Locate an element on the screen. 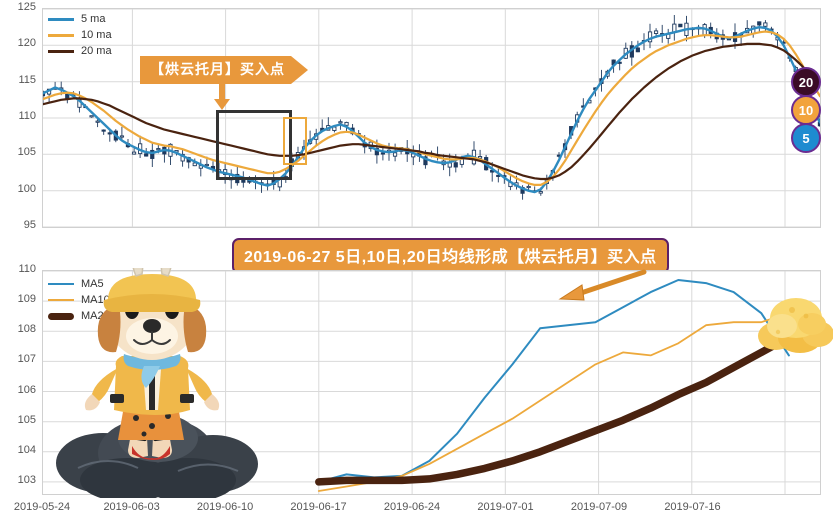 This screenshot has width=833, height=521. legend-label-ma10-detail: MA10 is located at coordinates (95, 300).